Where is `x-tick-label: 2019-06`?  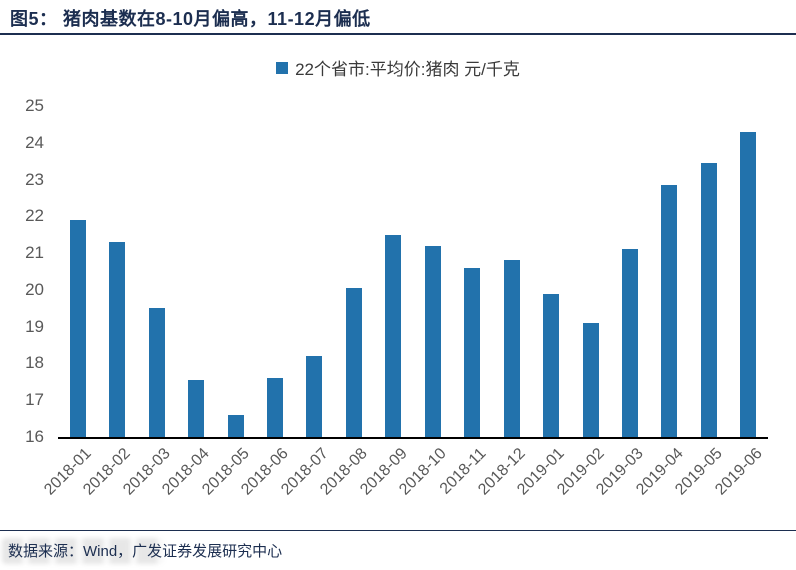
x-tick-label: 2019-06 is located at coordinates (738, 472).